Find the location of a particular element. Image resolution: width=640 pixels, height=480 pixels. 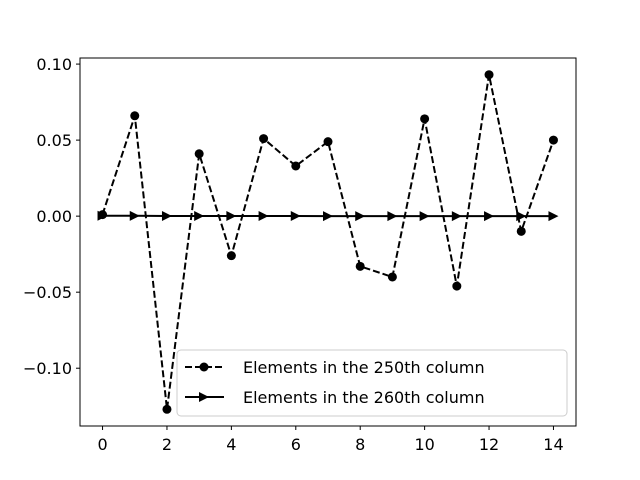

y-tick-label: −0.05 is located at coordinates (47, 292).